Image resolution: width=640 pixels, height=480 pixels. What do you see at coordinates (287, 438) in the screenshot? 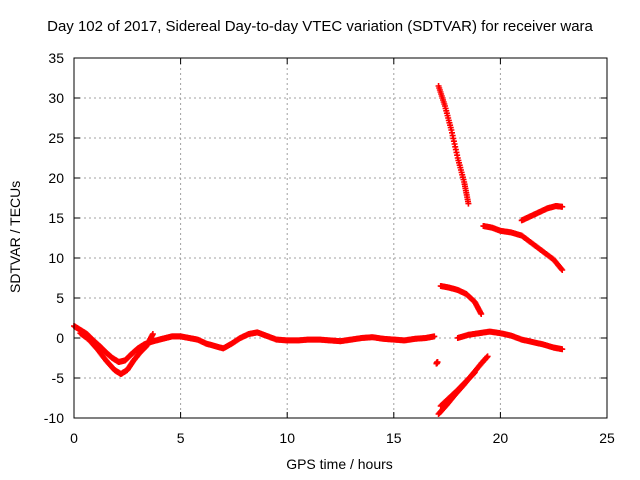
I see `x-tick-label: 10` at bounding box center [287, 438].